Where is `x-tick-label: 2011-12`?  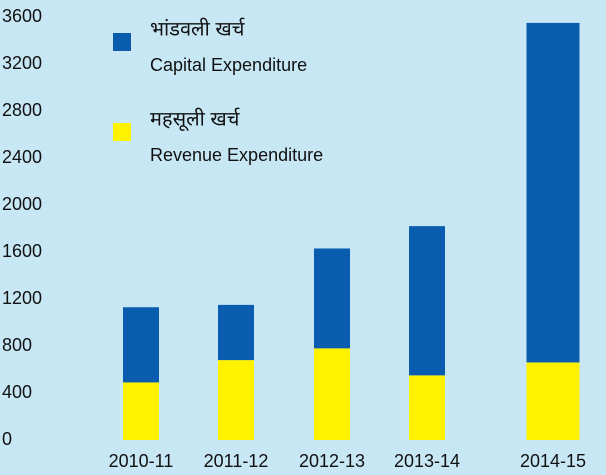 x-tick-label: 2011-12 is located at coordinates (236, 461).